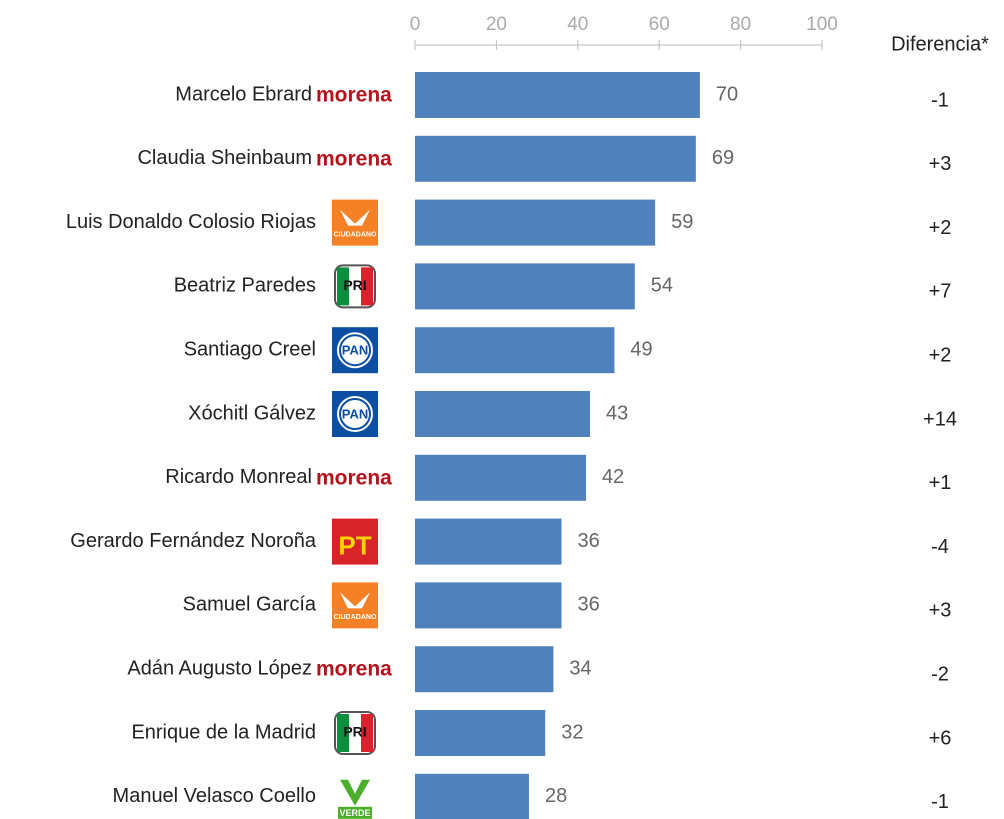 The image size is (1004, 819). Describe the element at coordinates (193, 541) in the screenshot. I see `category-label: Gerardo Fernández Noroña` at that location.